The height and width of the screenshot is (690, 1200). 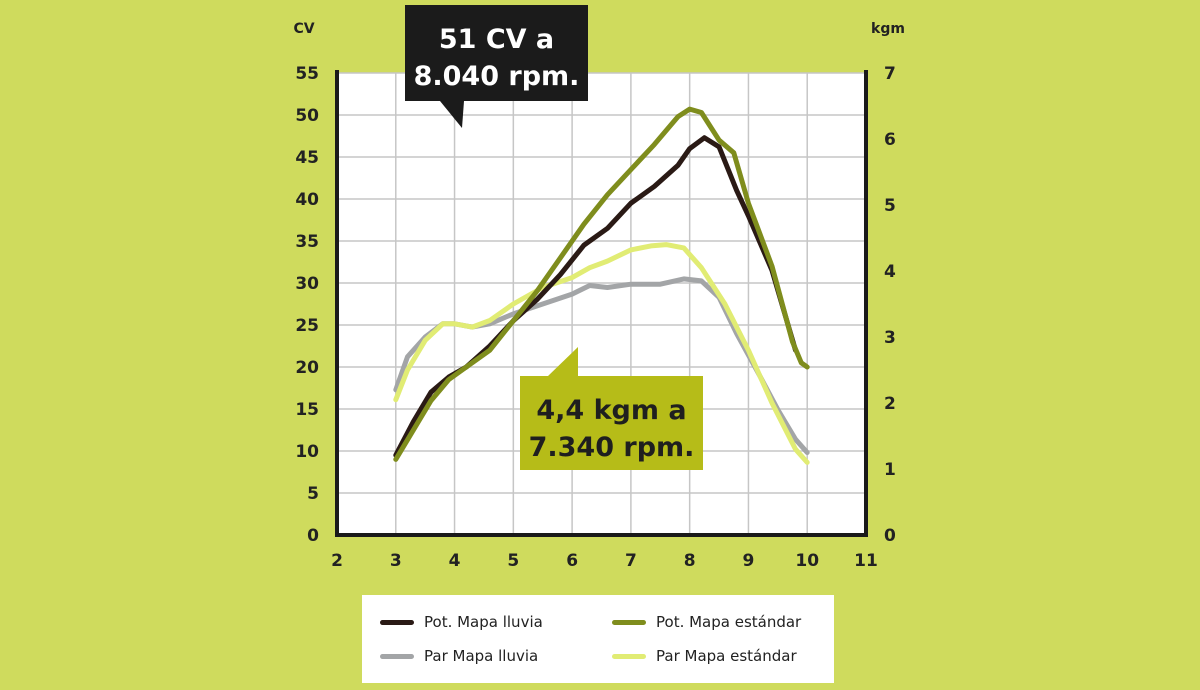 I want to click on right-tick-label: 1, so click(x=890, y=470).